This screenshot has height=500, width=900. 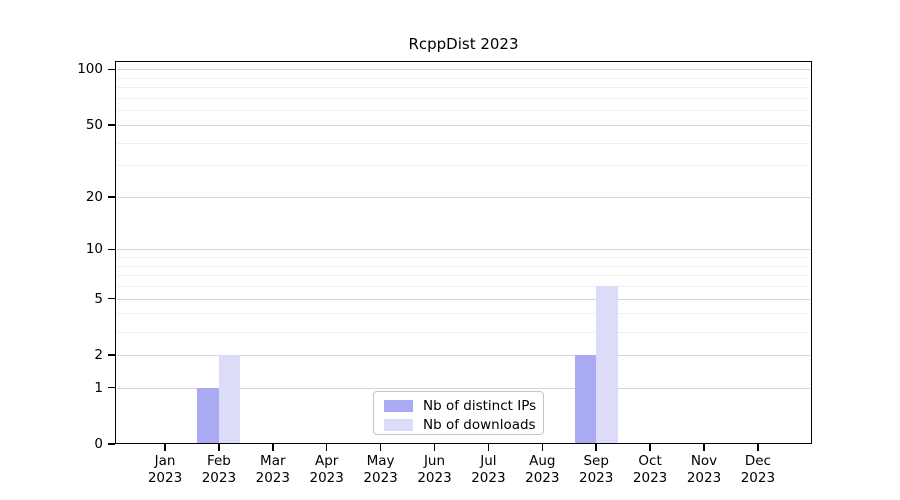 I want to click on legend-item-downloads: Nb of downloads, so click(x=463, y=425).